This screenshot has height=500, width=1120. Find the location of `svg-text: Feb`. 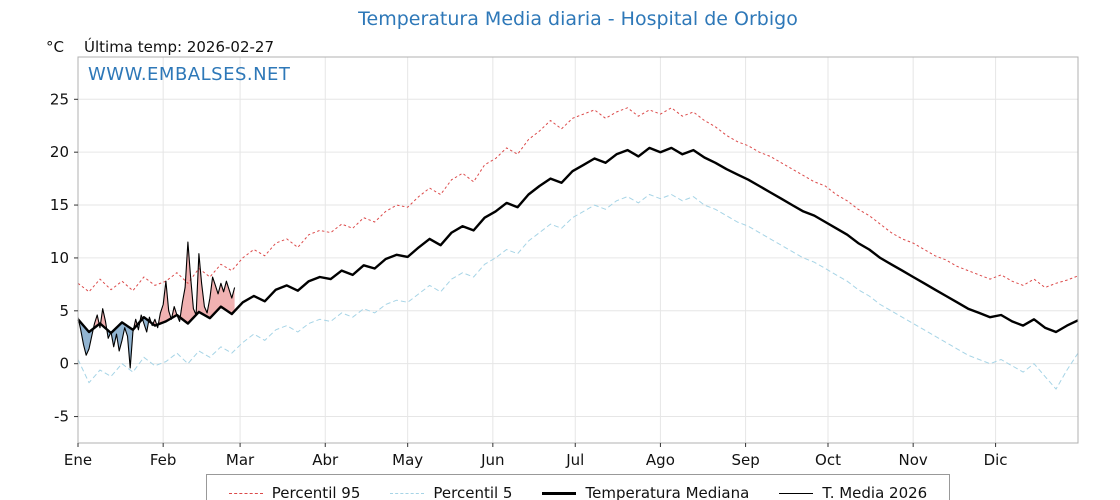

svg-text: Feb is located at coordinates (163, 460).